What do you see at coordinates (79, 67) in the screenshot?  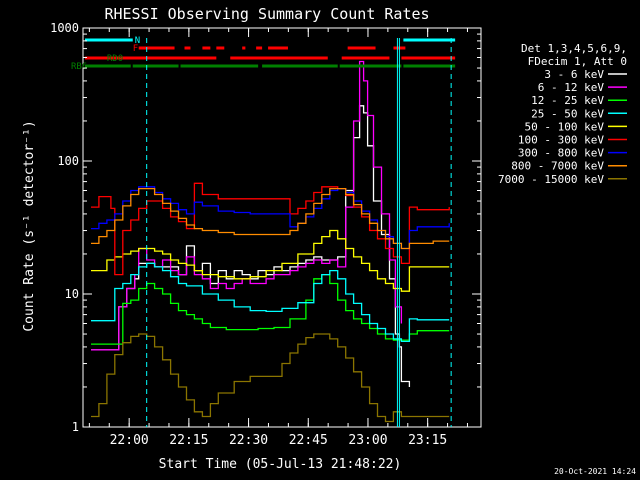 I see `state-label-rb6: RB6` at bounding box center [79, 67].